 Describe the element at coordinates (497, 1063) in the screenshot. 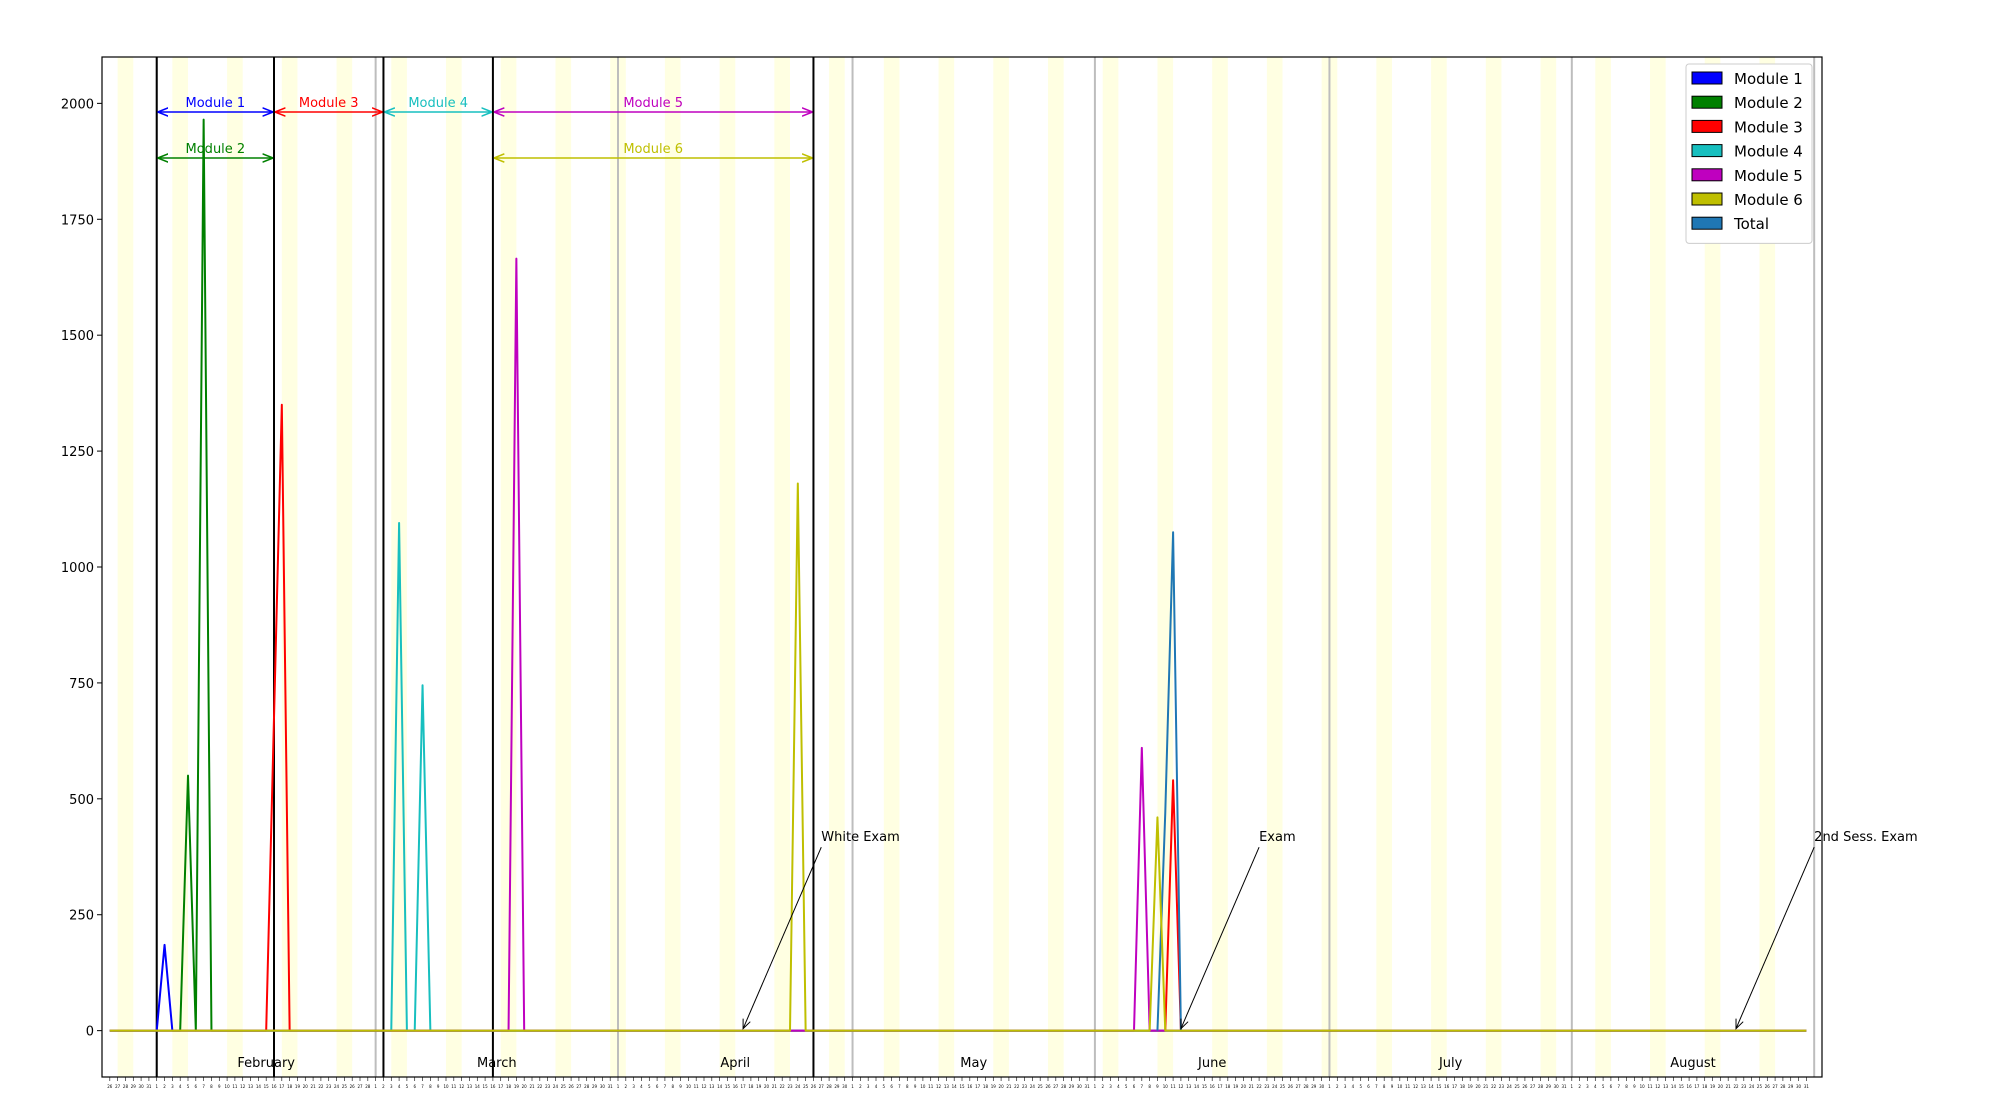

I see `month-label: March` at that location.